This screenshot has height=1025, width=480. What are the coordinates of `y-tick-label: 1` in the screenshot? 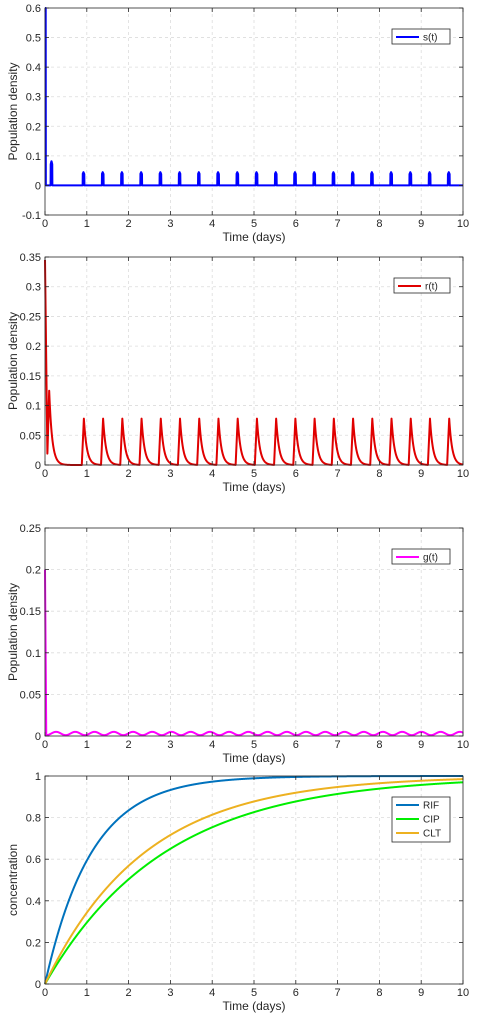 It's located at (38, 777).